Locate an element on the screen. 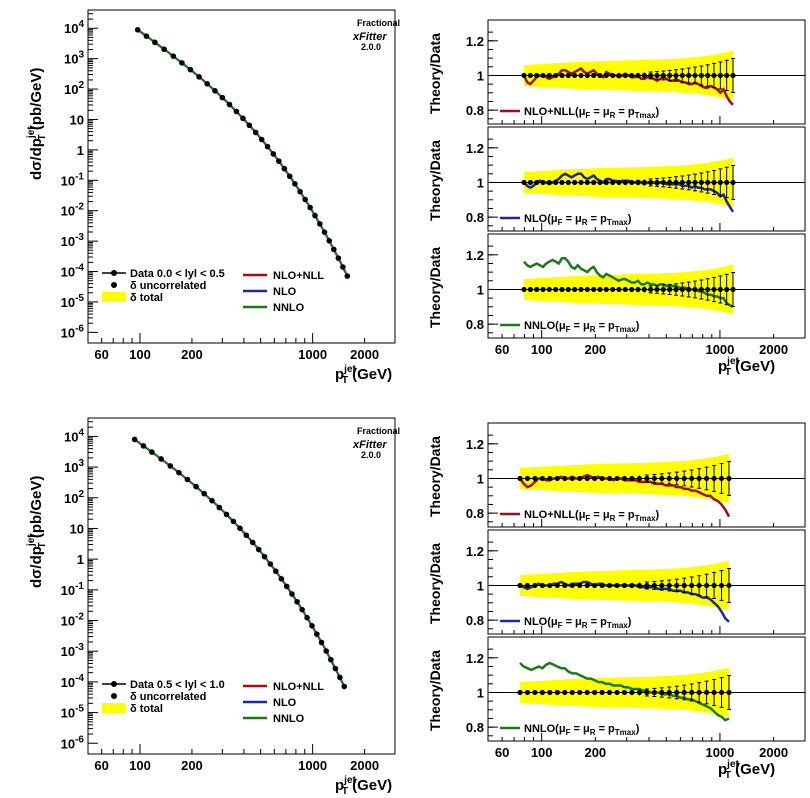 The image size is (810, 798). nlonll-curve is located at coordinates (240, 562).